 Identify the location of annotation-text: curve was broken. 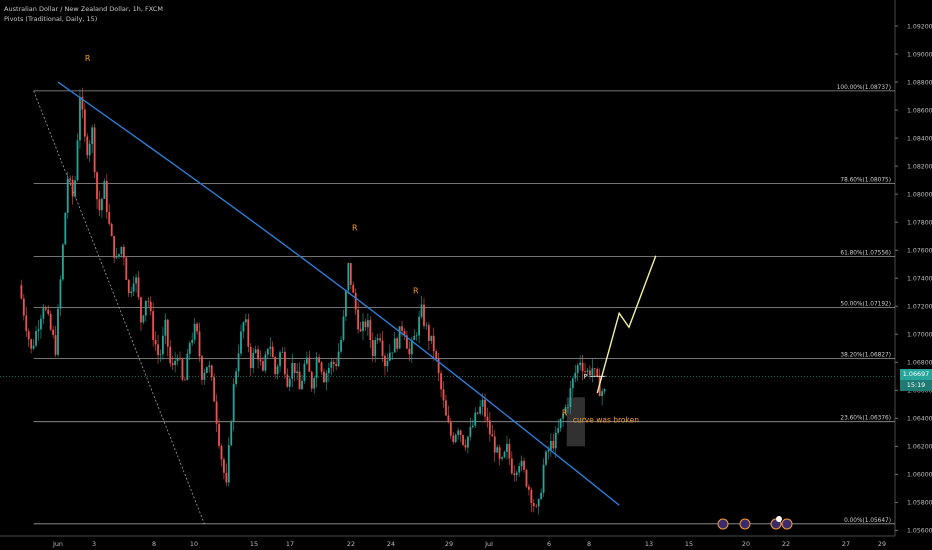
(606, 420).